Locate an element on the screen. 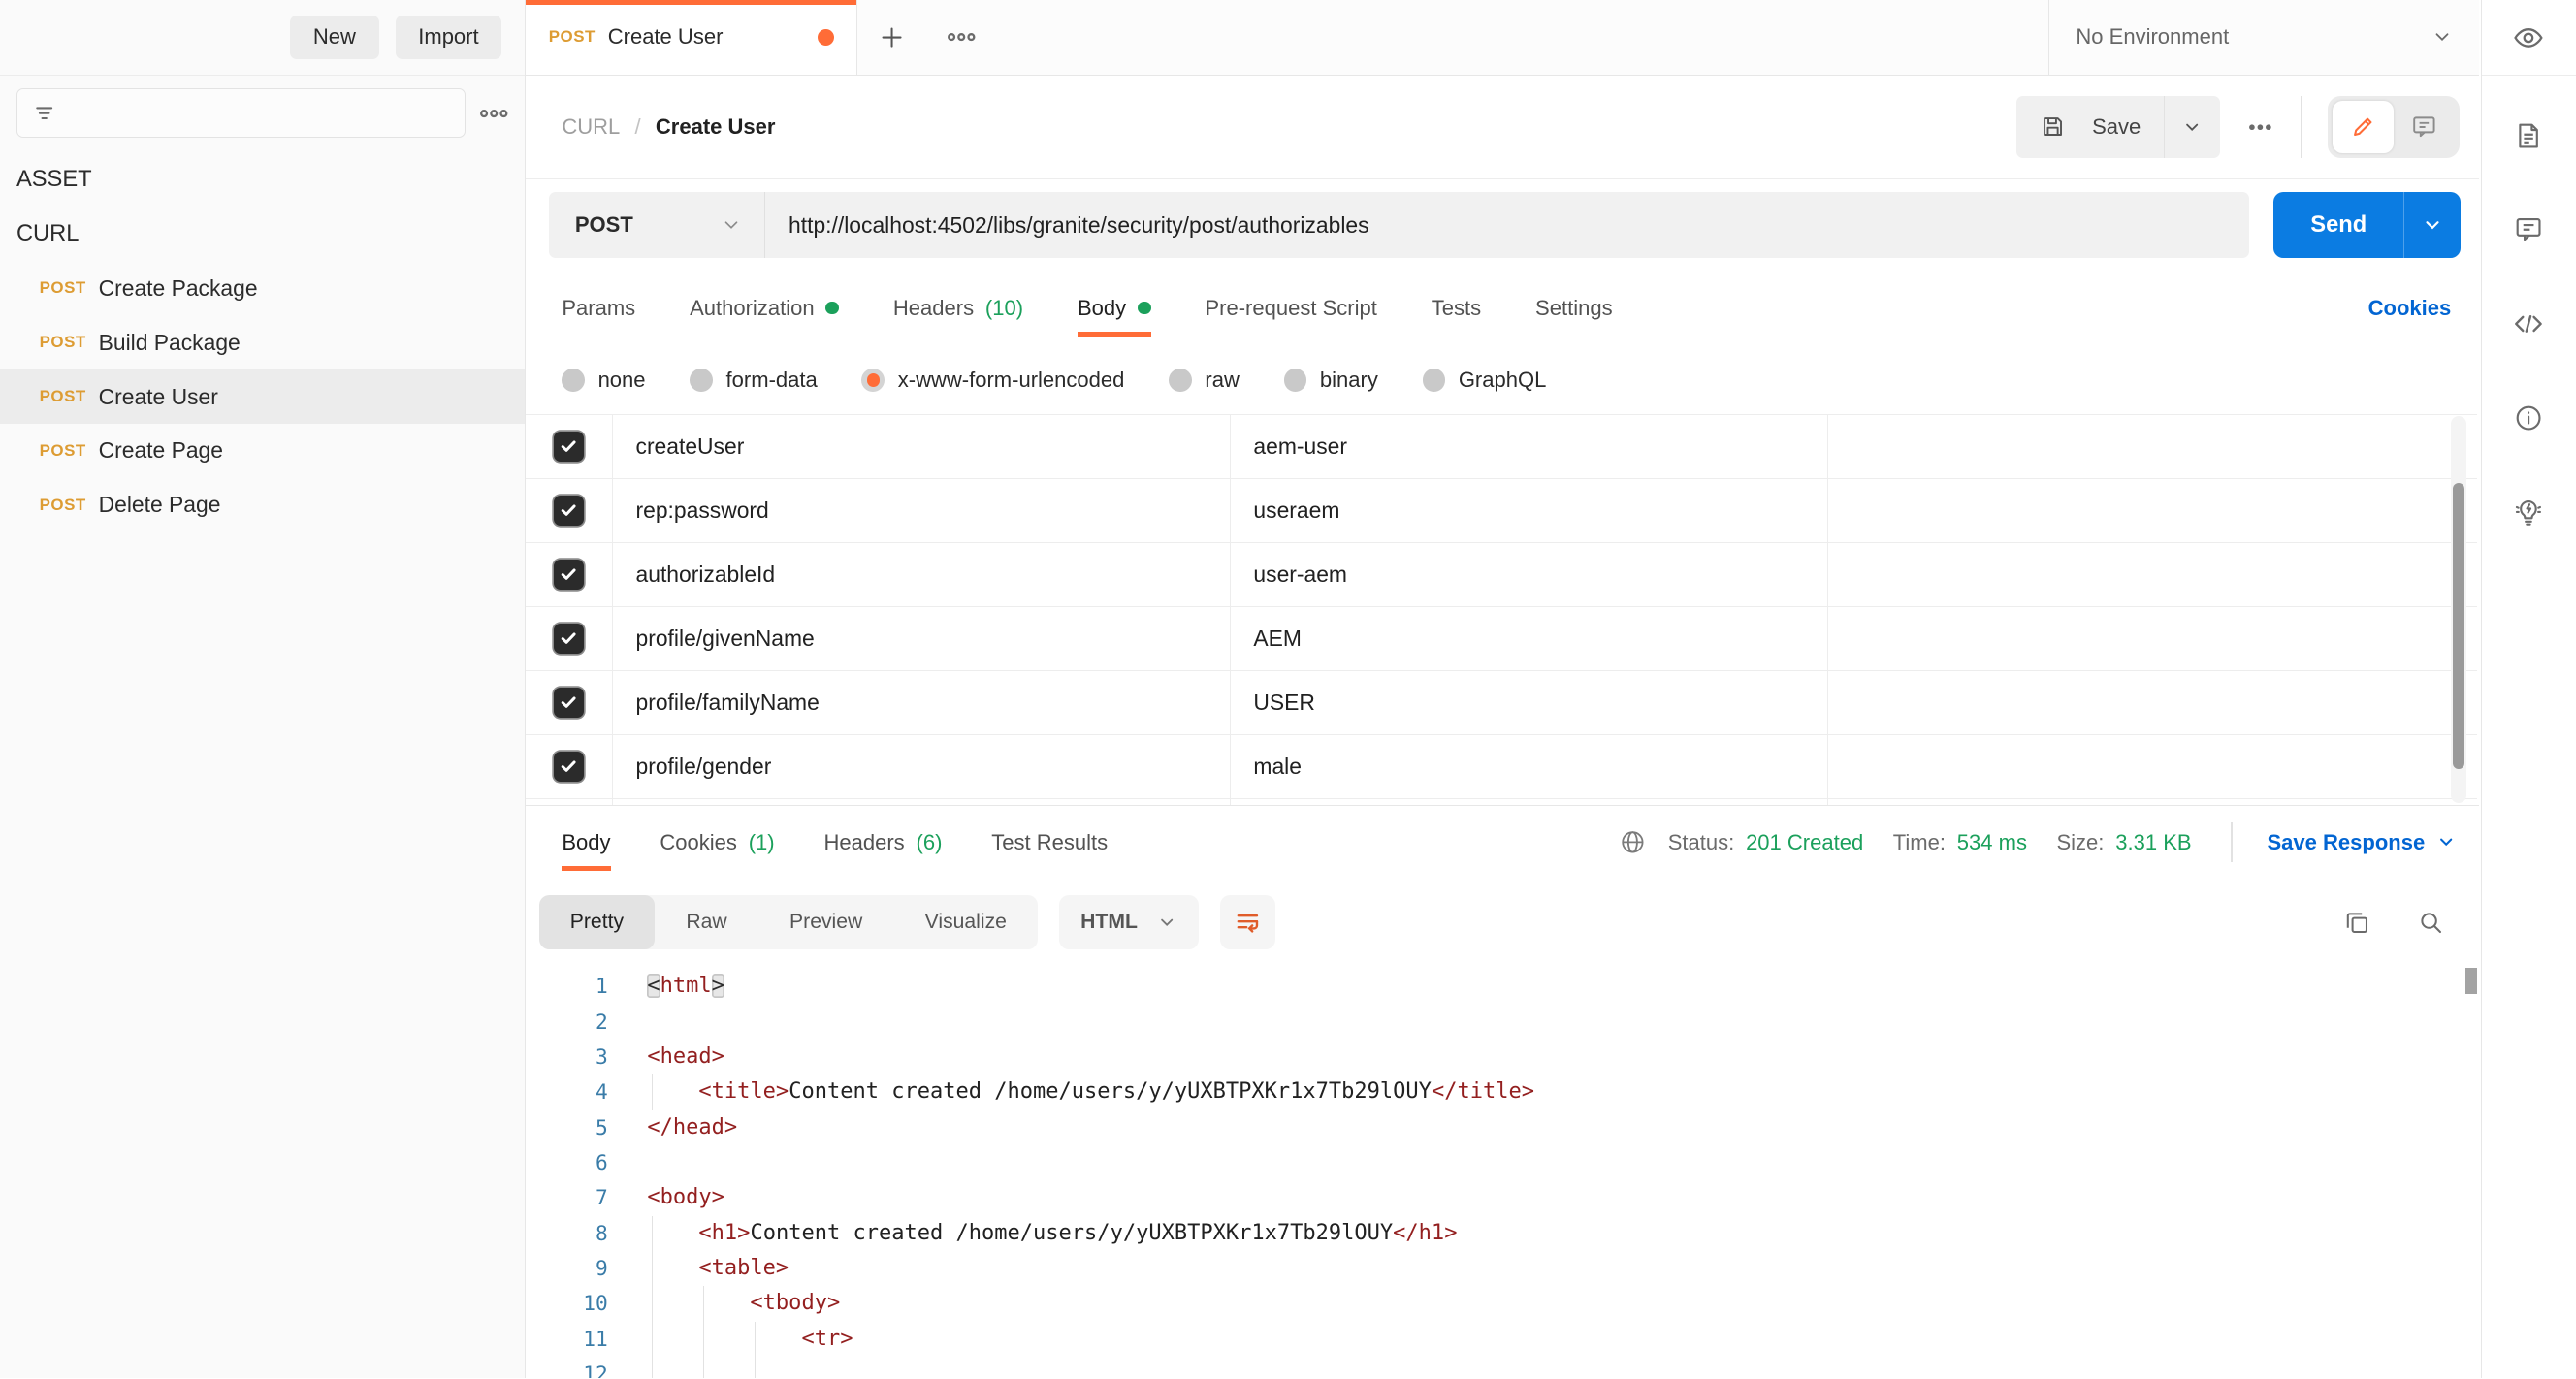 The height and width of the screenshot is (1379, 2576). import-button: Import is located at coordinates (448, 37).